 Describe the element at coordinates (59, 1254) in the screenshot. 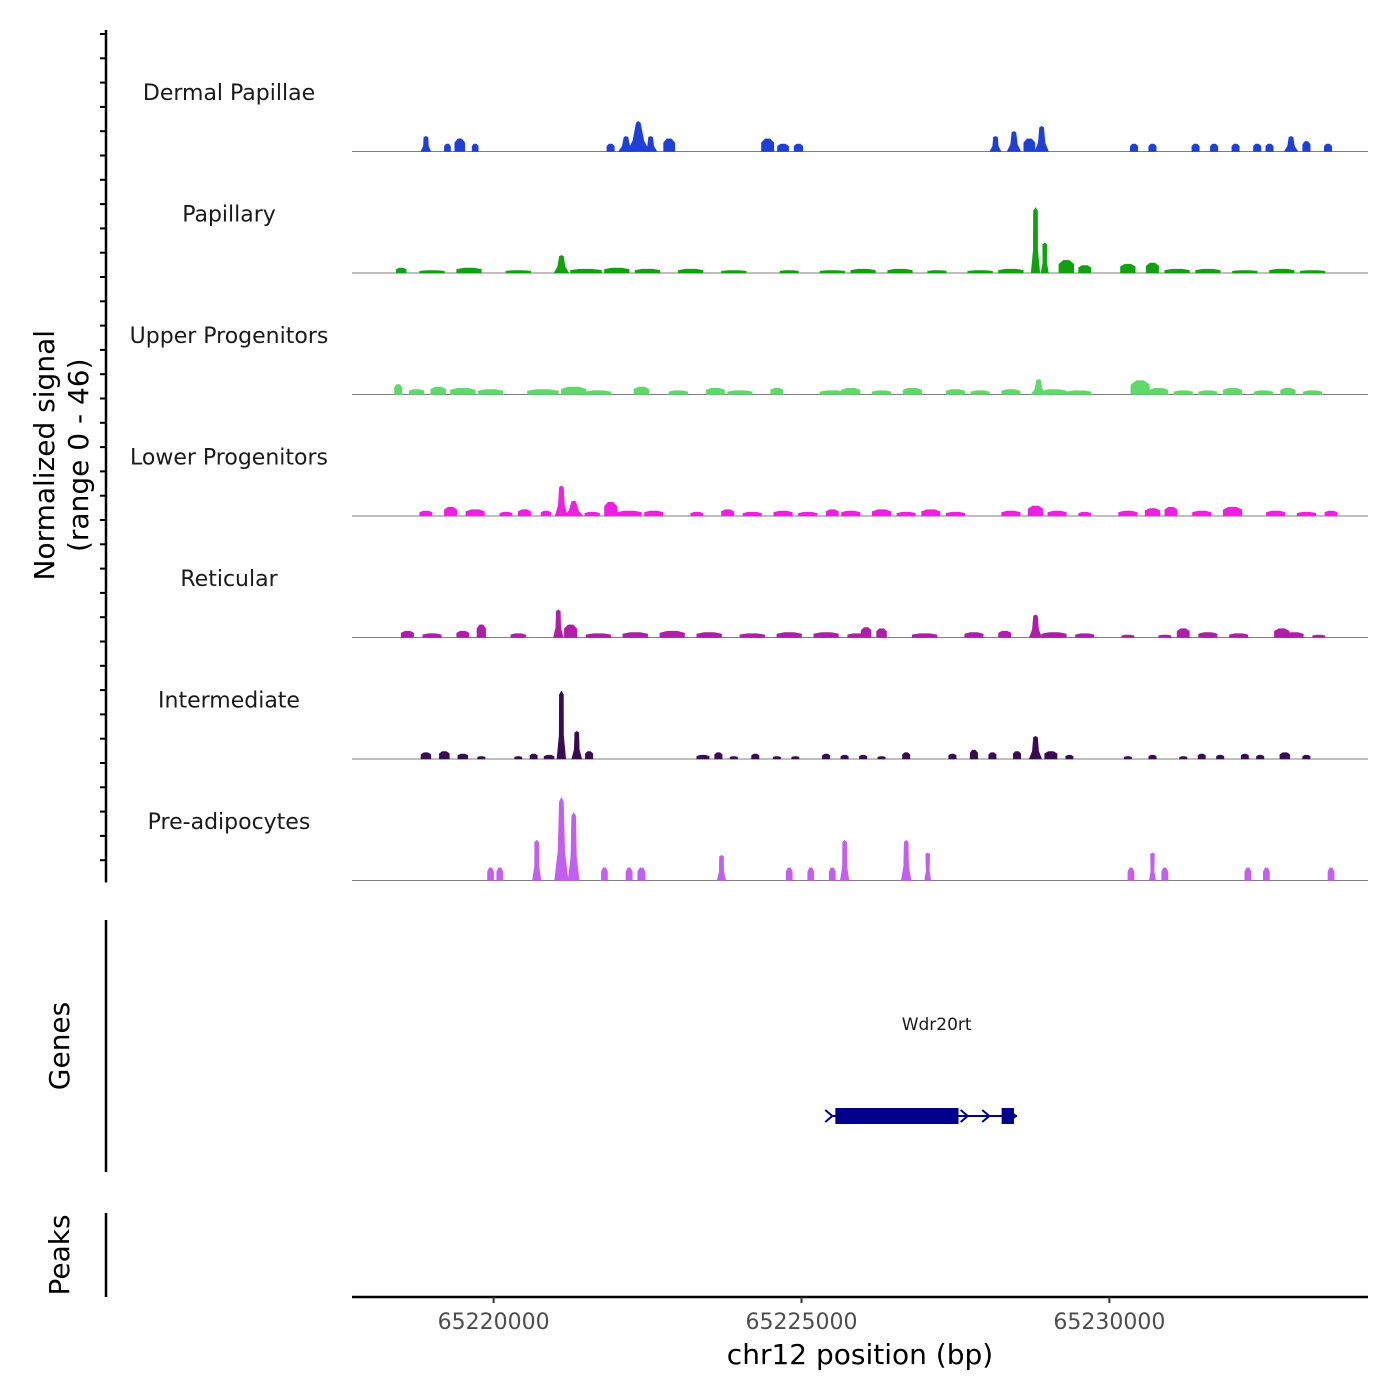

I see `peaks-track-label: Peaks` at that location.